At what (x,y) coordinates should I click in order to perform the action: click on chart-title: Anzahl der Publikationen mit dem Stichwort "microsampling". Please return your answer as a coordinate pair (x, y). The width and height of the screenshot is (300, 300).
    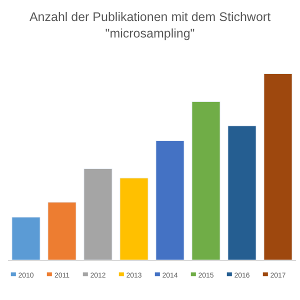
    Looking at the image, I should click on (150, 25).